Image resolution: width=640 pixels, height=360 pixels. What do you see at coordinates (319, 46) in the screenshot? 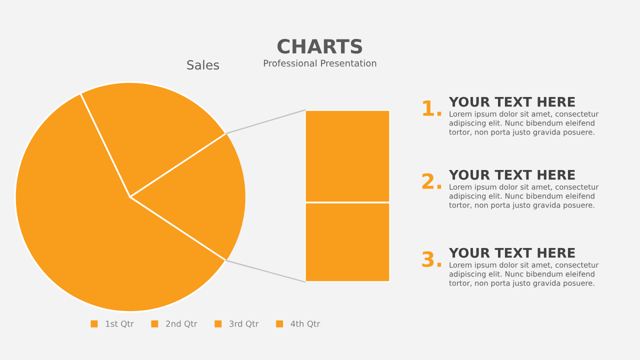
I see `text: CHARTS` at bounding box center [319, 46].